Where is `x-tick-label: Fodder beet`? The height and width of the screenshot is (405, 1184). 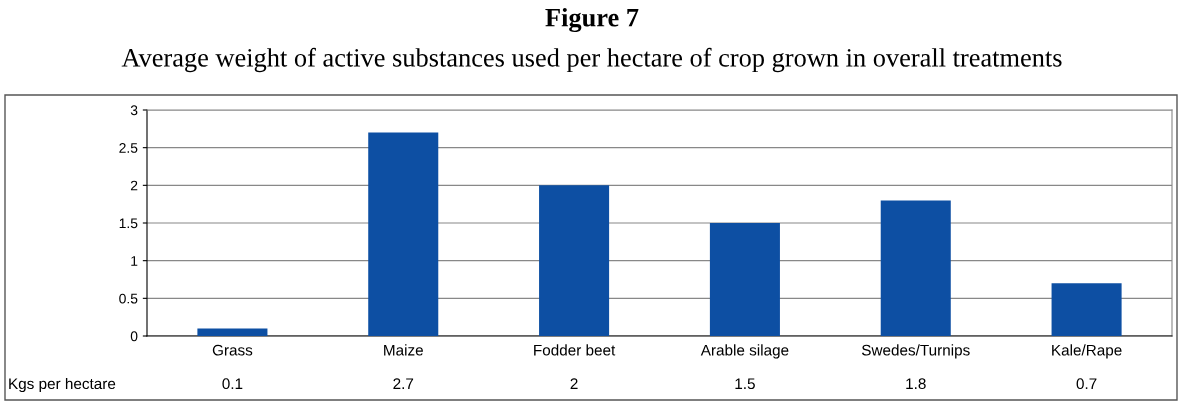
x-tick-label: Fodder beet is located at coordinates (575, 350).